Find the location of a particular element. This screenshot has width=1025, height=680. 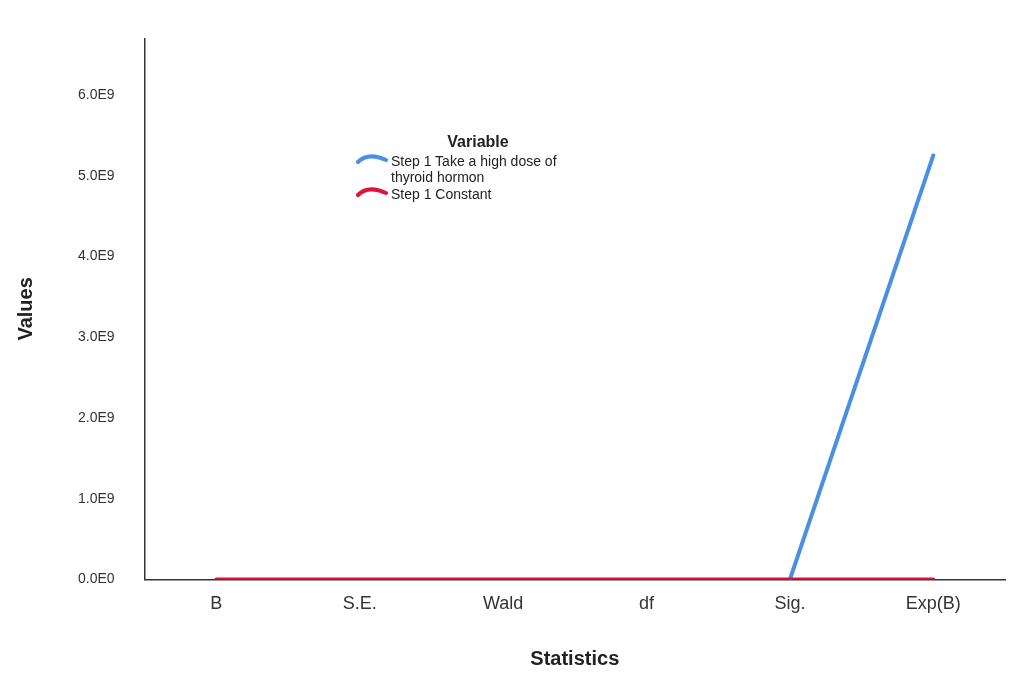

y-tick-label: 4.0E9 is located at coordinates (96, 255).